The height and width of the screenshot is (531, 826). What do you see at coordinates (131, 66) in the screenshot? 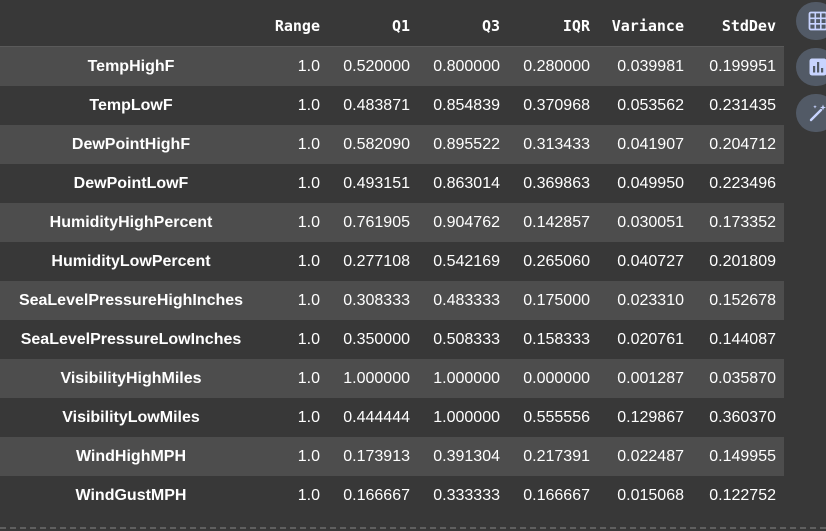
I see `row-label: TempHighF` at bounding box center [131, 66].